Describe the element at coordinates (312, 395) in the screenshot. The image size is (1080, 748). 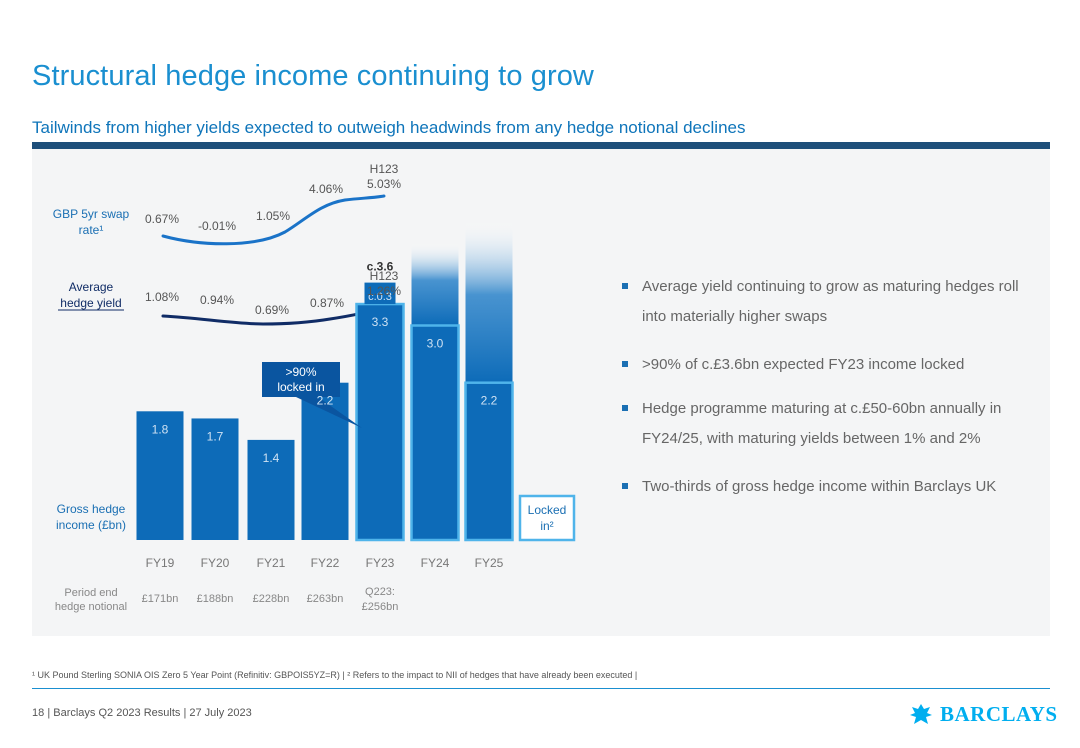
I see `locked-callout-bubble` at that location.